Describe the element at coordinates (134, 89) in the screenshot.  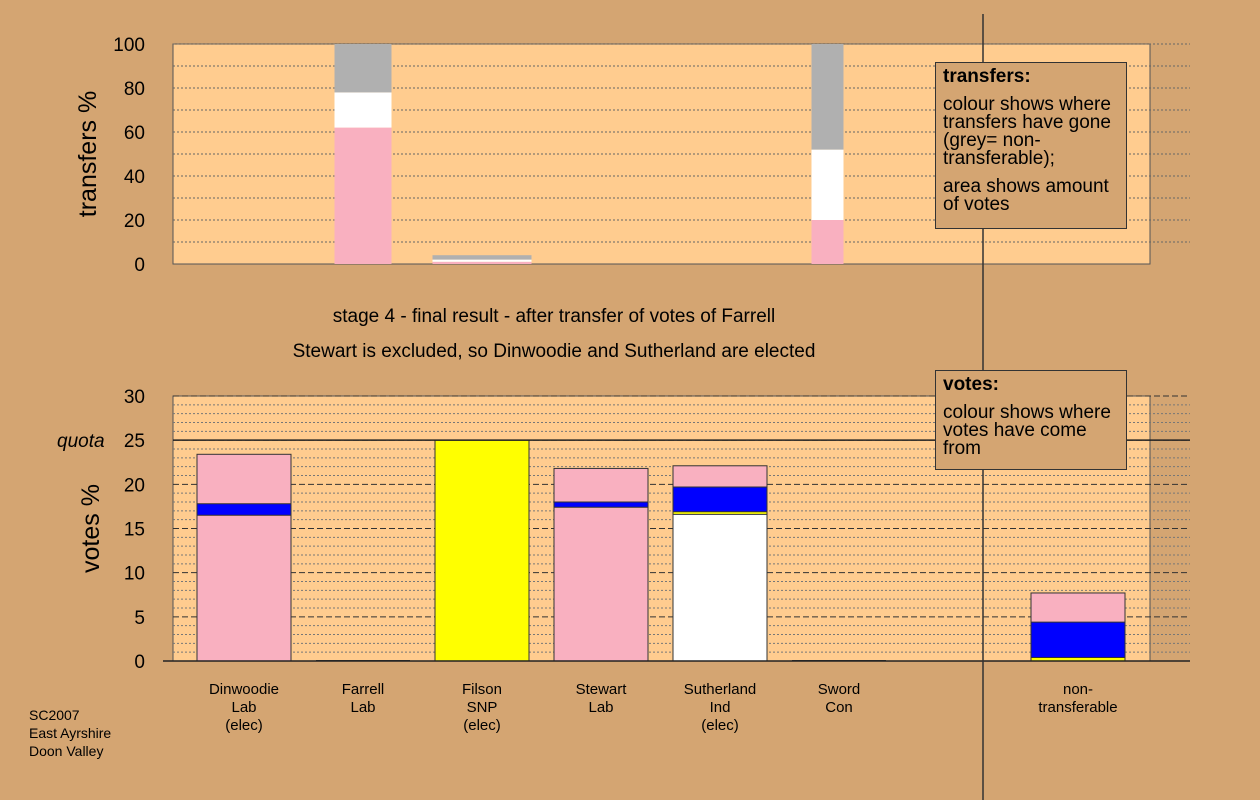
I see `transfers-y-tick-label: 80` at that location.